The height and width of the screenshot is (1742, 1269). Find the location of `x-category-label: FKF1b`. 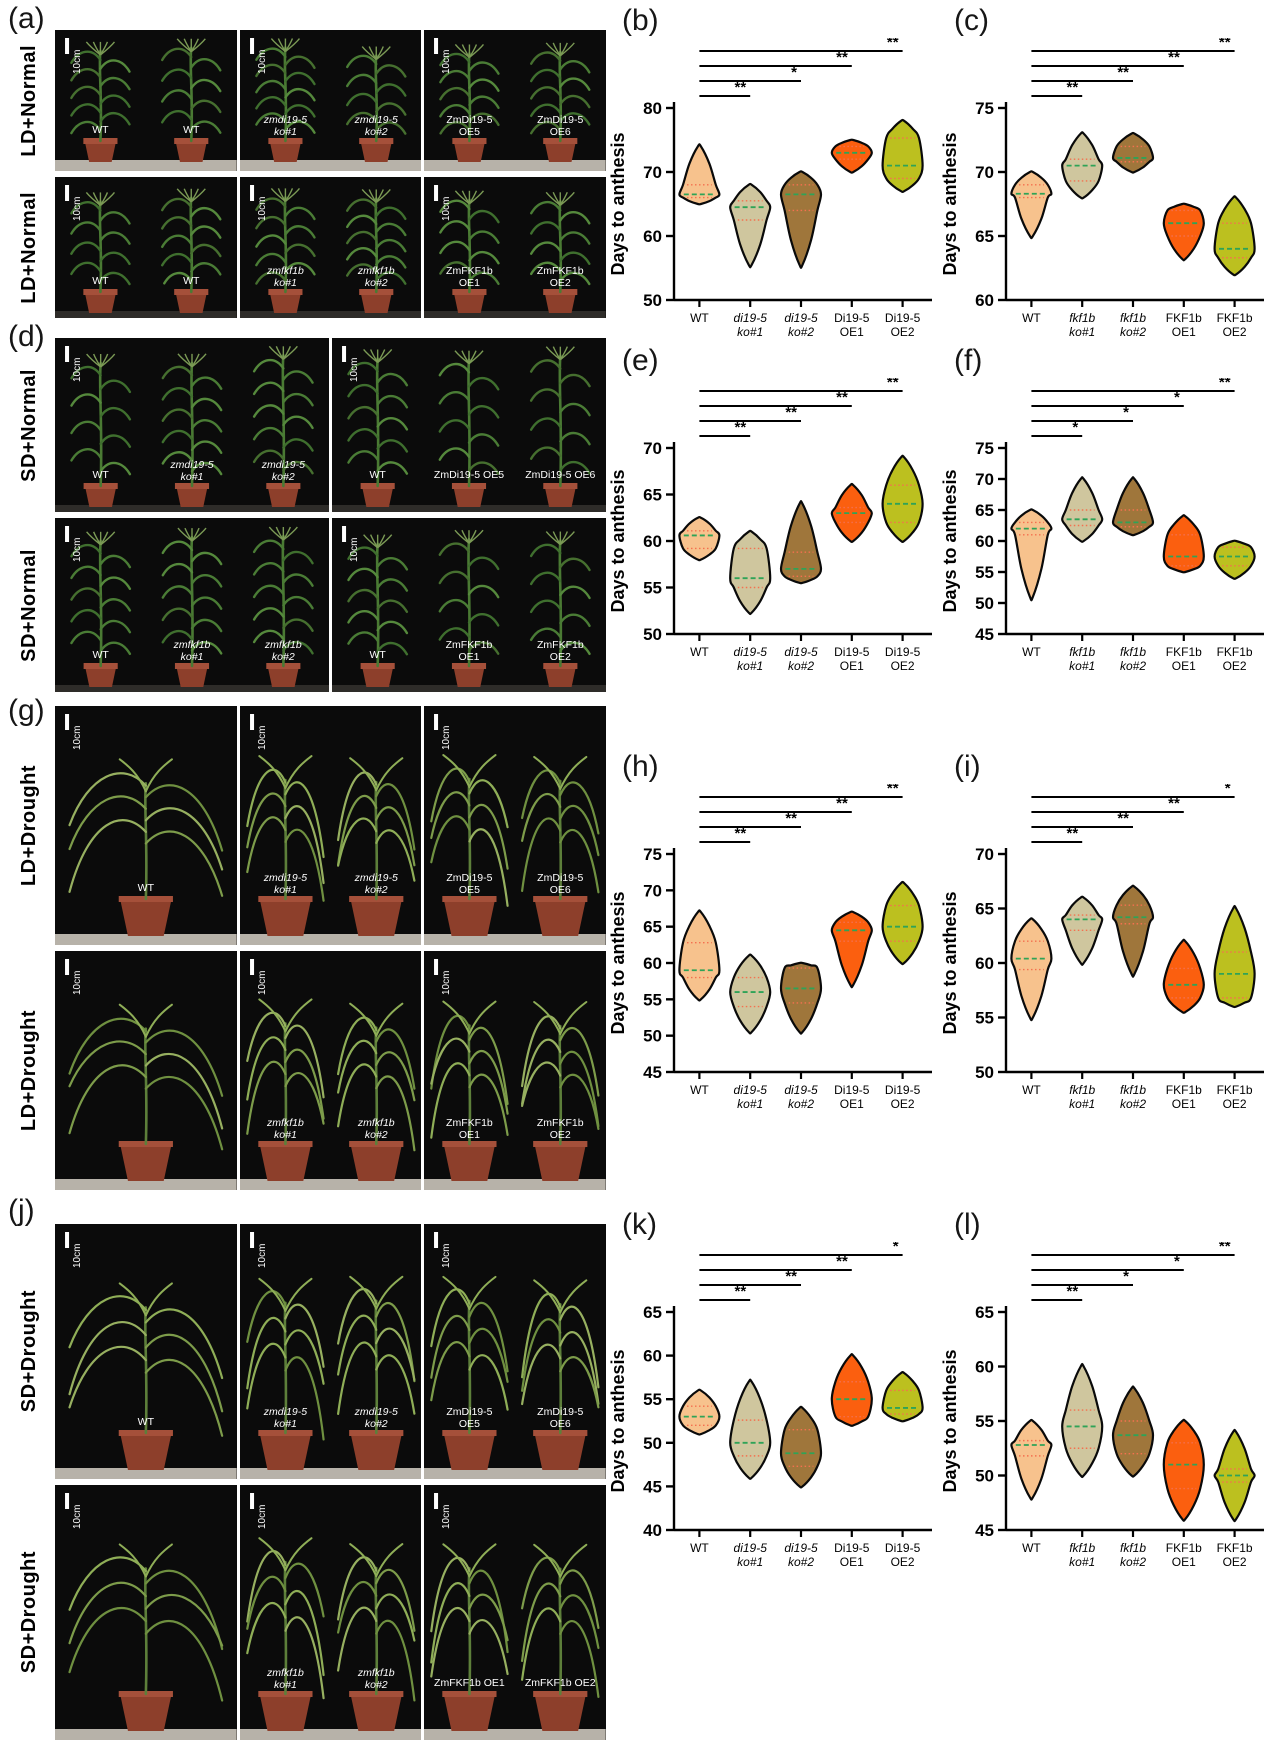

x-category-label: FKF1b is located at coordinates (1184, 318).